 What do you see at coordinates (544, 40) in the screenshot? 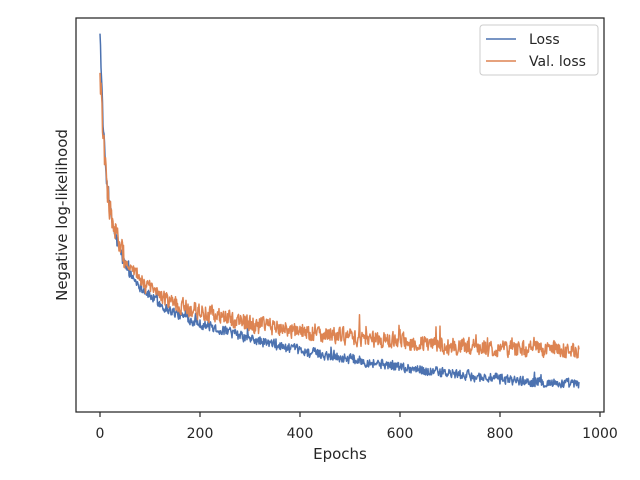
I see `legend-label-loss: Loss` at bounding box center [544, 40].